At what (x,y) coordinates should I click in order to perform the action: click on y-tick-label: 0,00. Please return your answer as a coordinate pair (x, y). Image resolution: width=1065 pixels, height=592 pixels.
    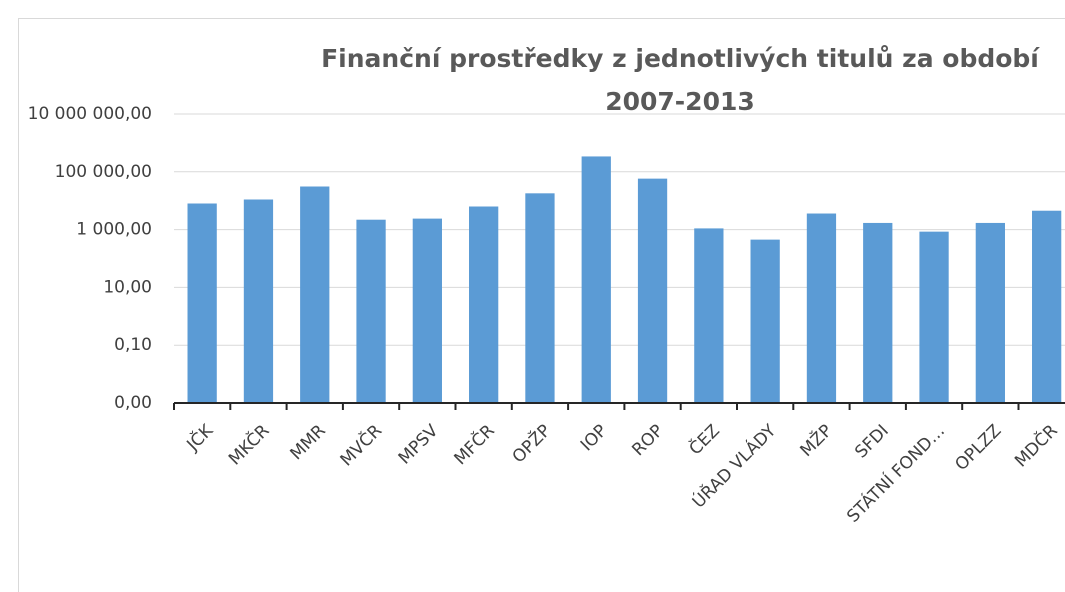
    Looking at the image, I should click on (133, 403).